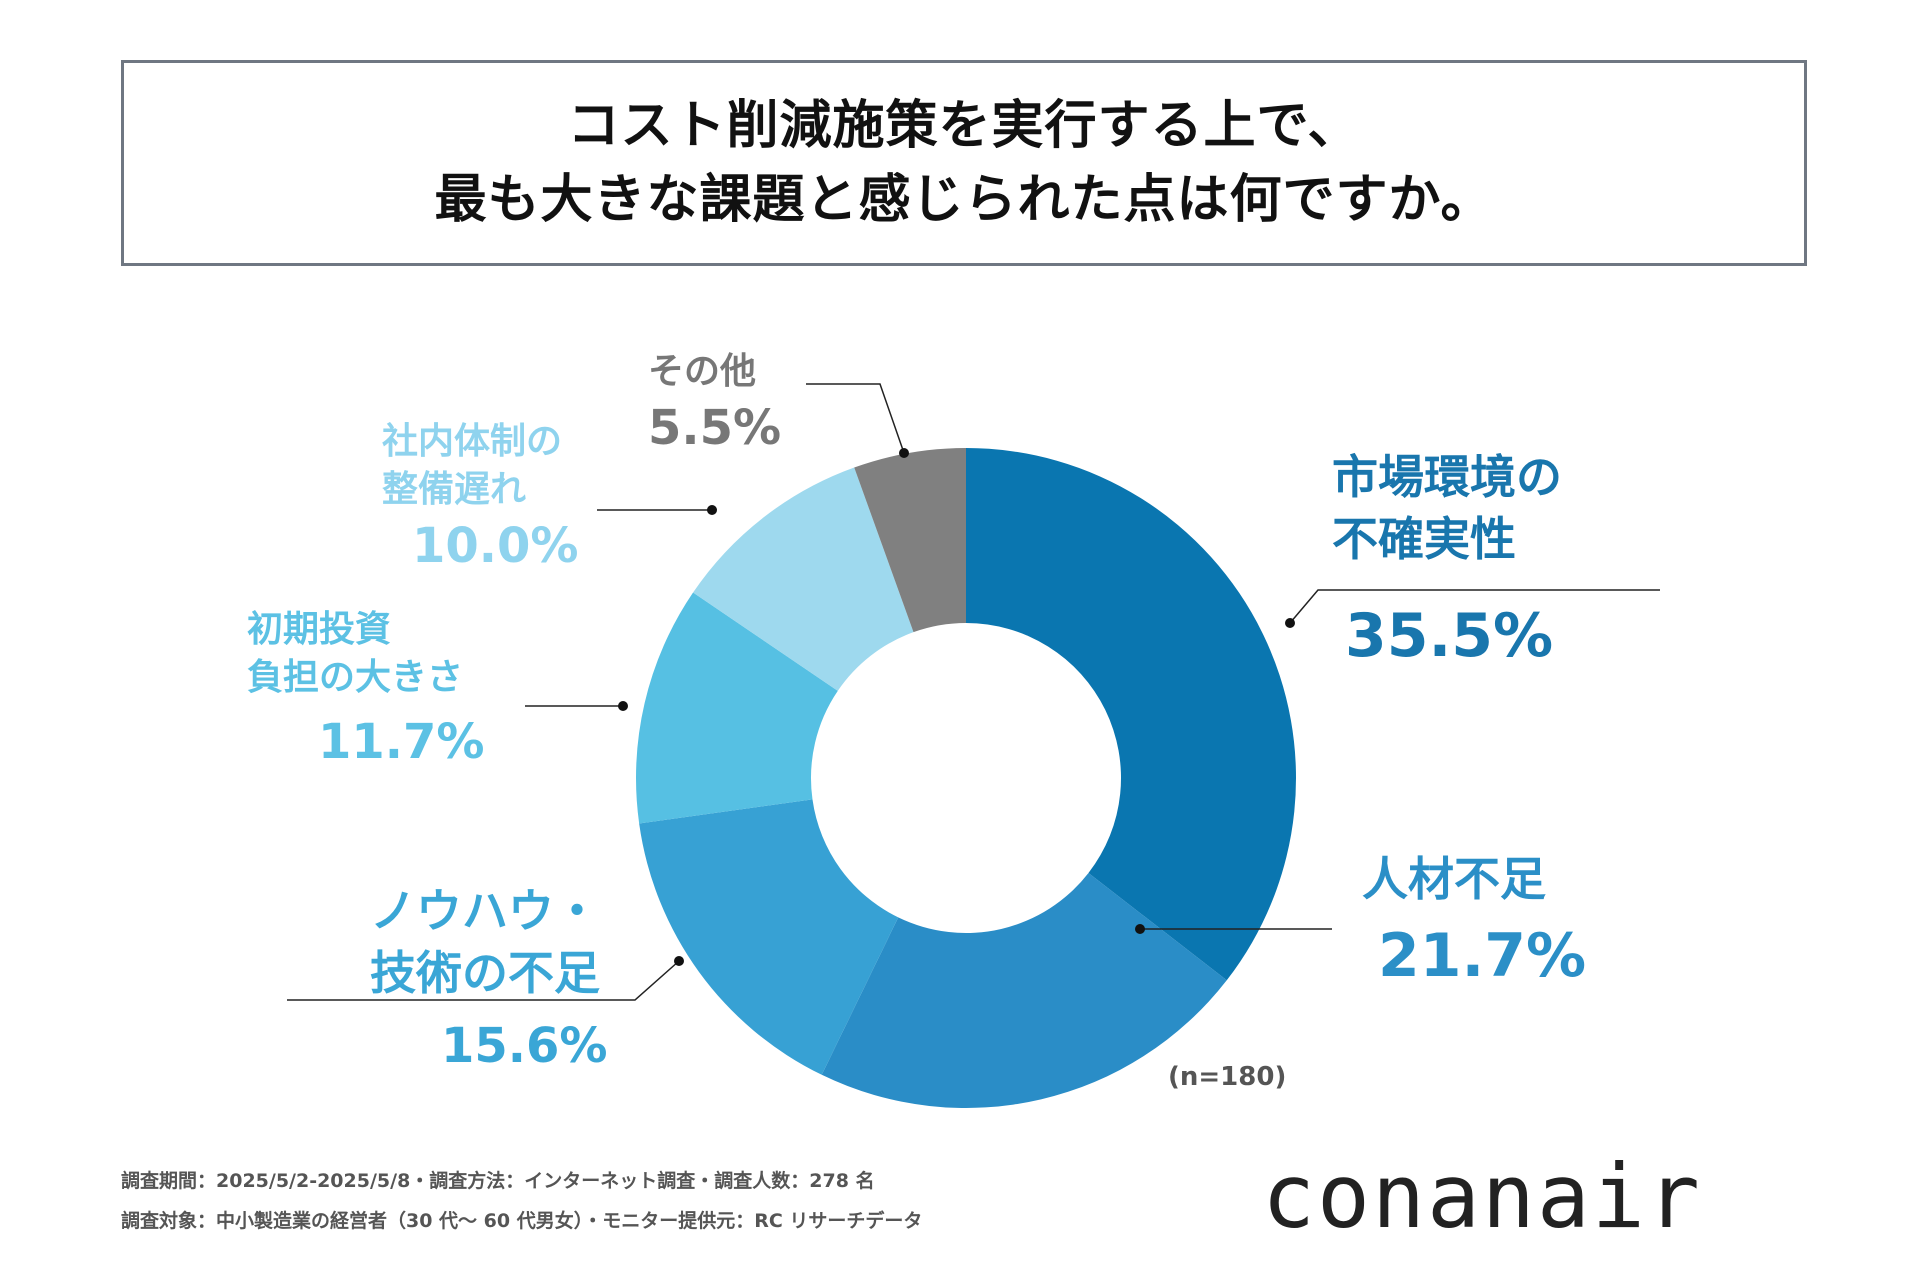 This screenshot has width=1920, height=1280. I want to click on leader-line-knowhow, so click(483, 980).